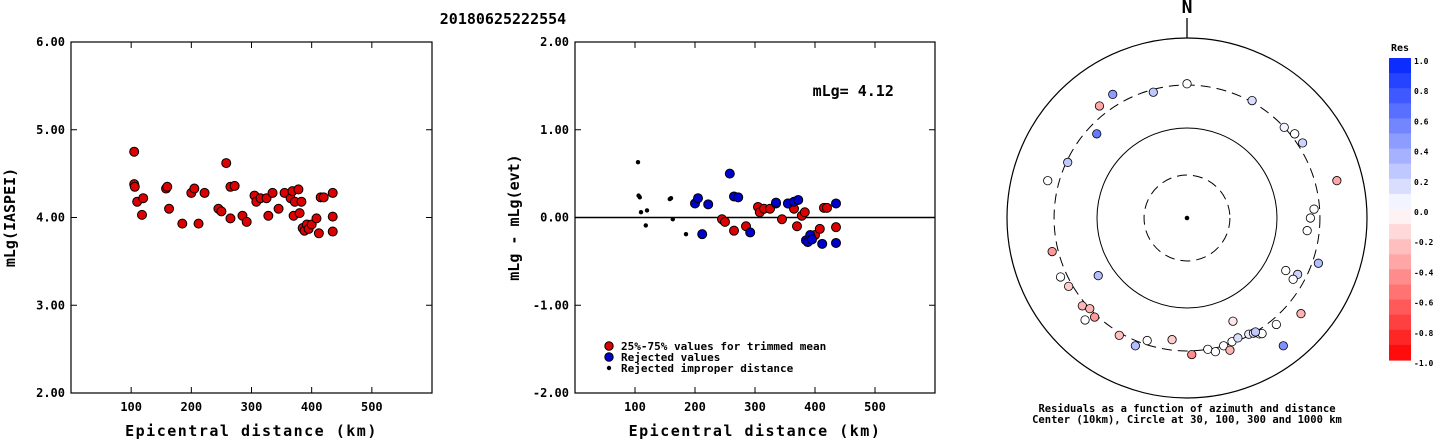 The height and width of the screenshot is (441, 1437). What do you see at coordinates (50, 305) in the screenshot?
I see `y-tick-label: 3.00` at bounding box center [50, 305].